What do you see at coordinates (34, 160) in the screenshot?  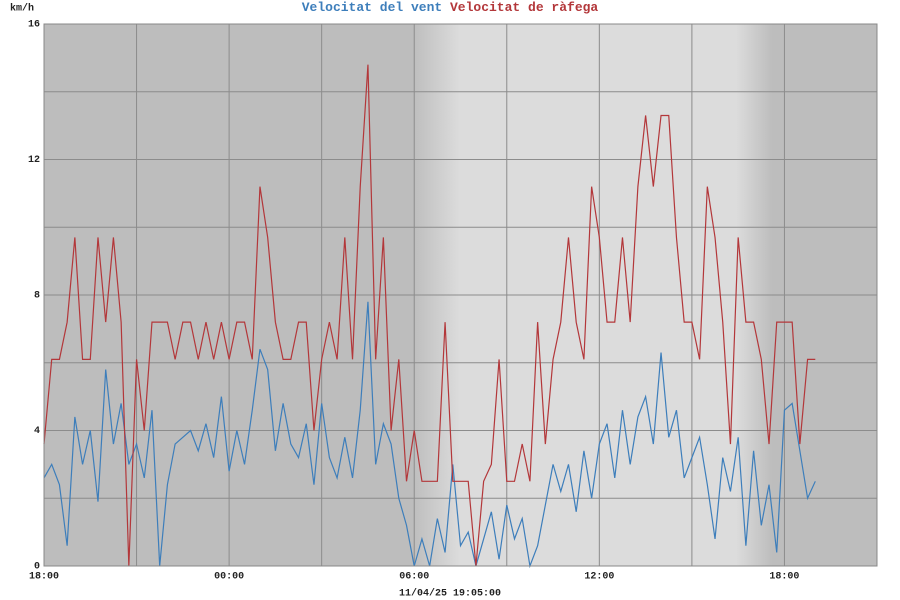 I see `y-tick-label: 12` at bounding box center [34, 160].